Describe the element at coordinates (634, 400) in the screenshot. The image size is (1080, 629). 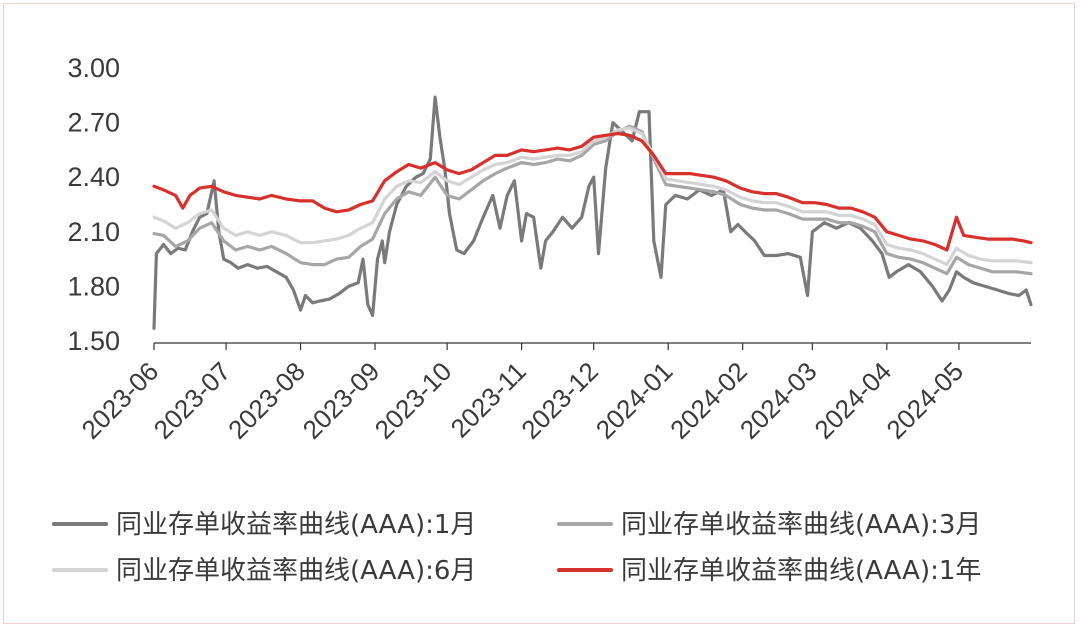
I see `x-tick-label: 2024-01` at that location.